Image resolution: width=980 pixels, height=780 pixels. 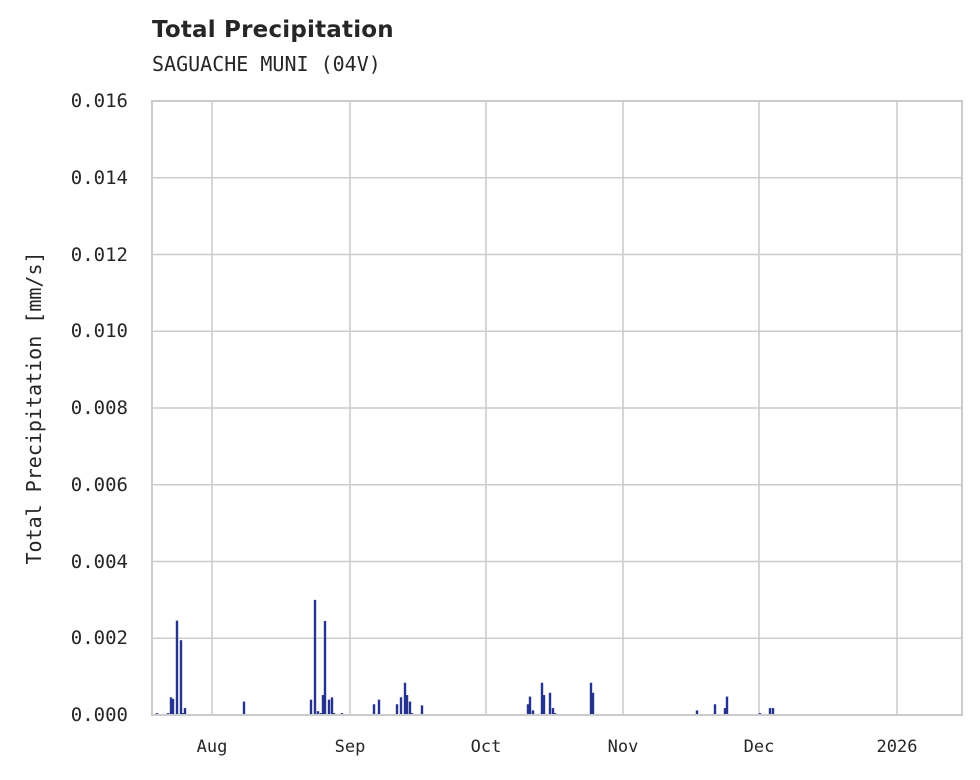 I want to click on y-tick-label: 0.000, so click(x=99, y=715).